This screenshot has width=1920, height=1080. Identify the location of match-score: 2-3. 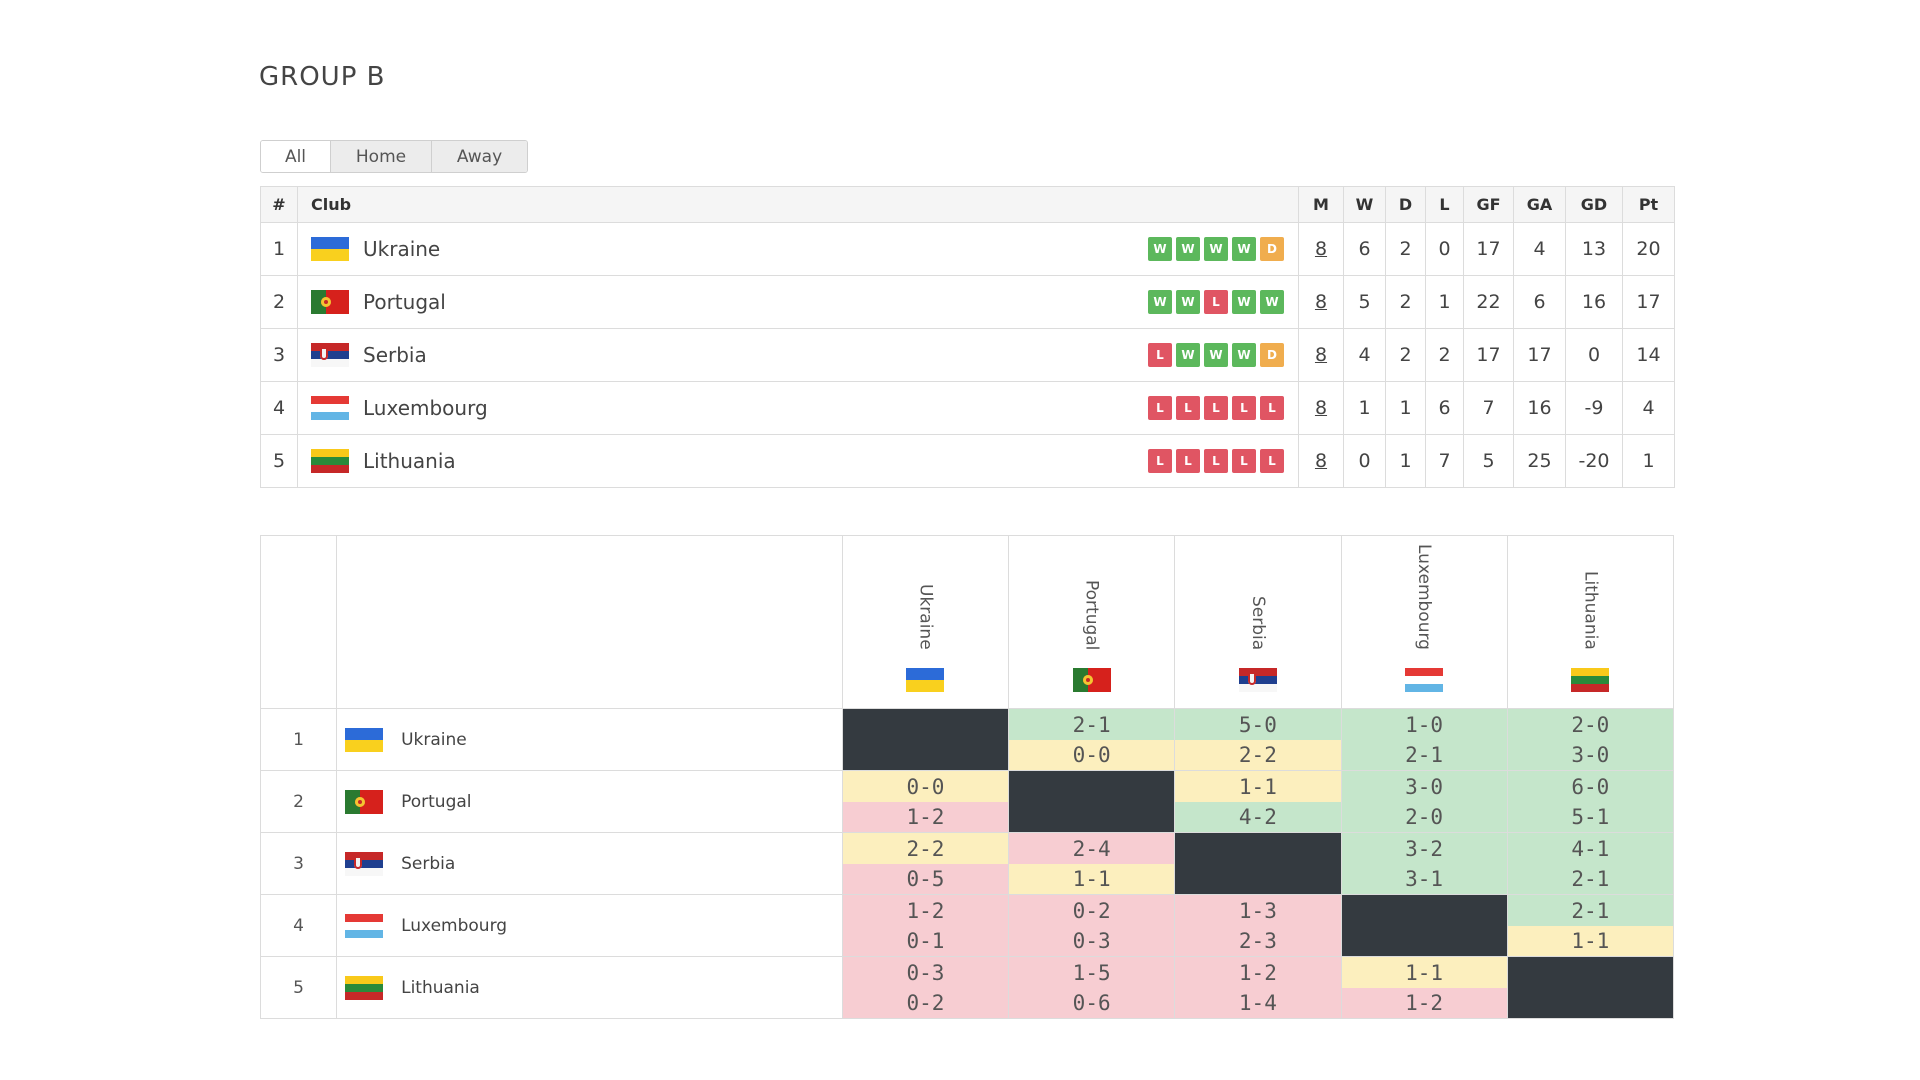
(1258, 941).